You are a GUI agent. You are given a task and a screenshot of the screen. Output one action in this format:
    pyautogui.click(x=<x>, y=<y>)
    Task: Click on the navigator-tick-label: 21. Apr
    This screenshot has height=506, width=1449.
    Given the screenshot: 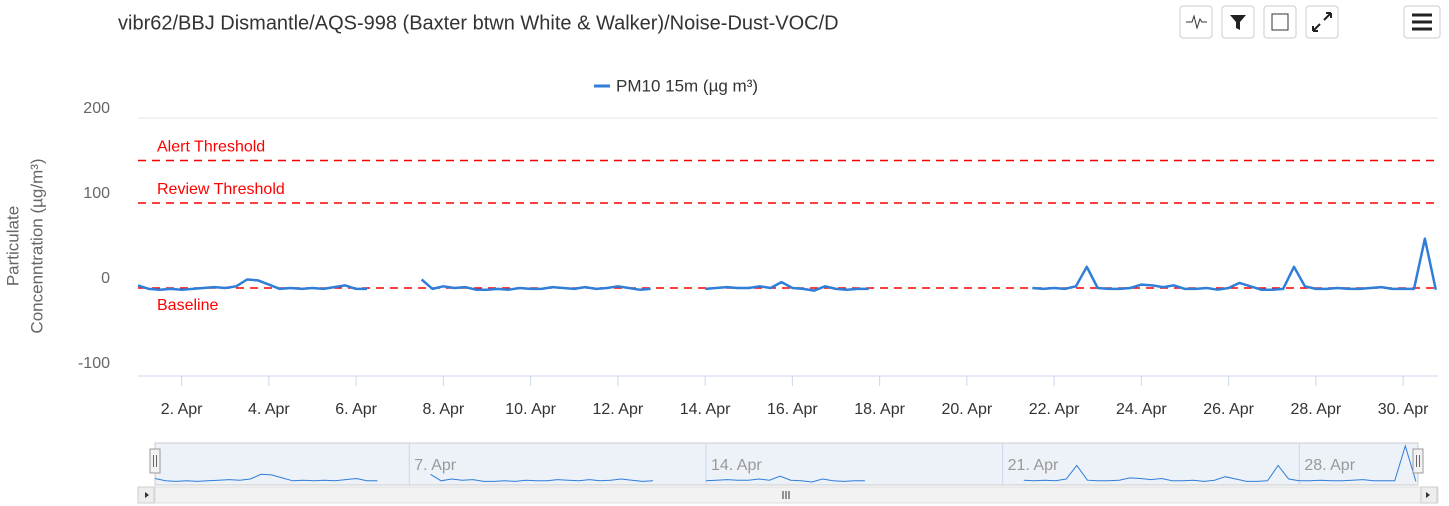 What is the action you would take?
    pyautogui.click(x=1033, y=465)
    